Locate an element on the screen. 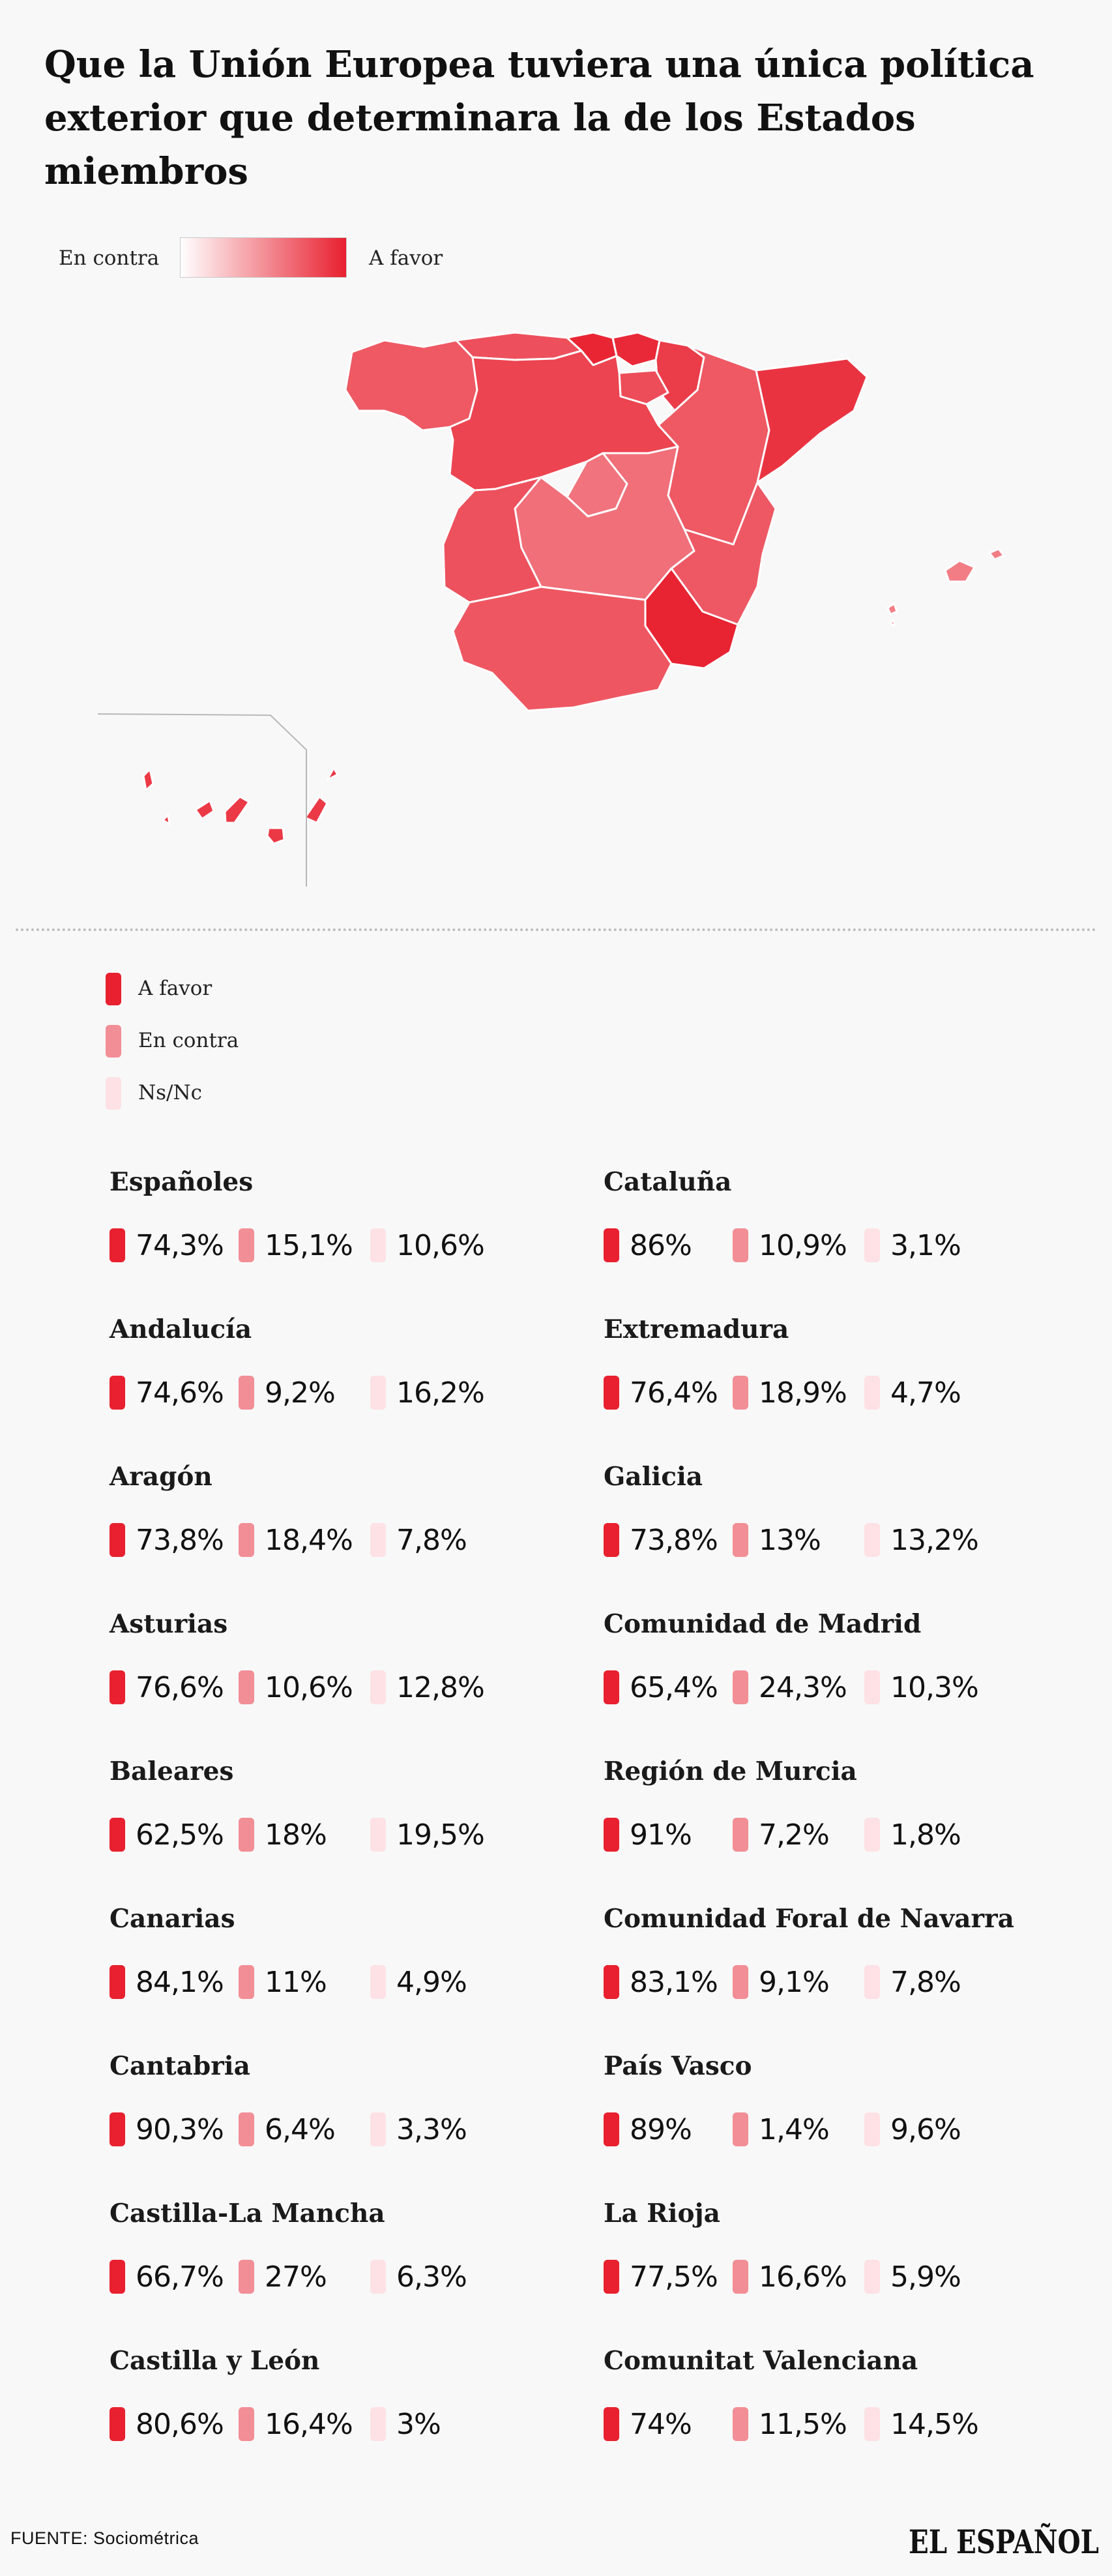 This screenshot has width=1112, height=2576. value-number: 84,1% is located at coordinates (180, 1982).